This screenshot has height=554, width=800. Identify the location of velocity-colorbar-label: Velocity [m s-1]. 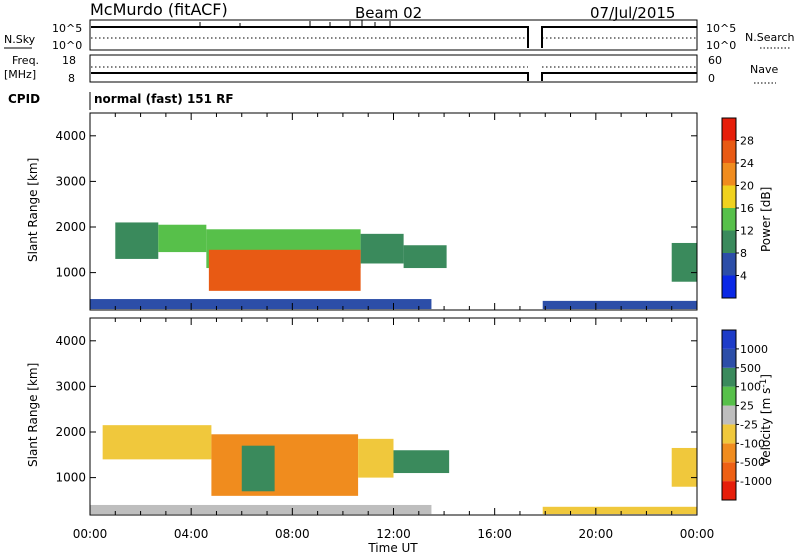
(766, 419).